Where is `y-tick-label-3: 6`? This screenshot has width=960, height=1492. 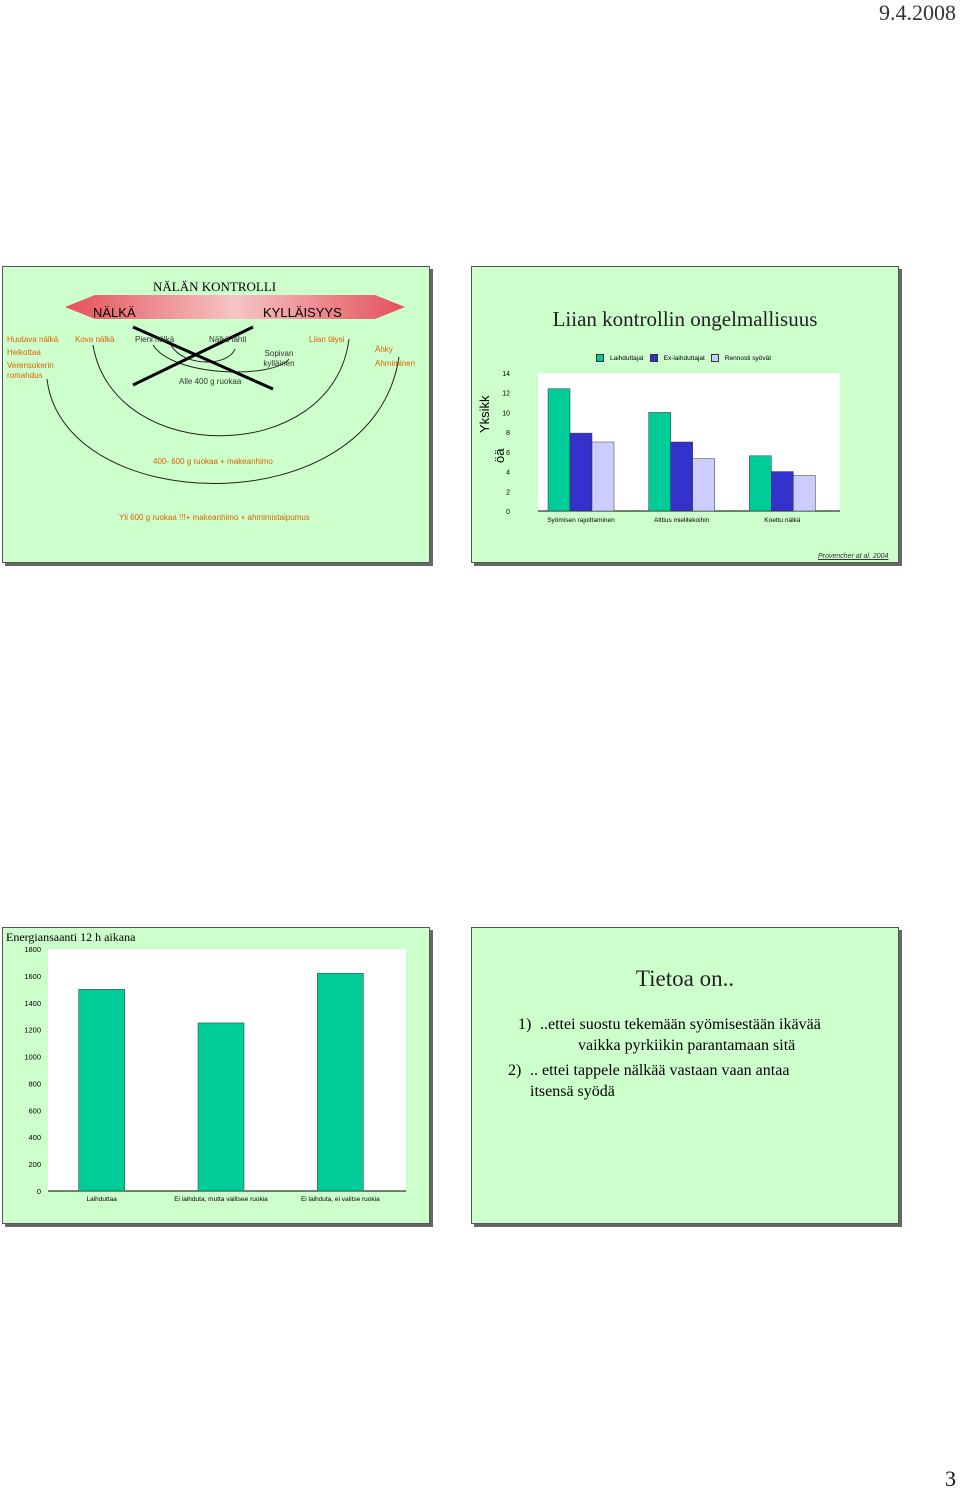
y-tick-label-3: 6 is located at coordinates (508, 453).